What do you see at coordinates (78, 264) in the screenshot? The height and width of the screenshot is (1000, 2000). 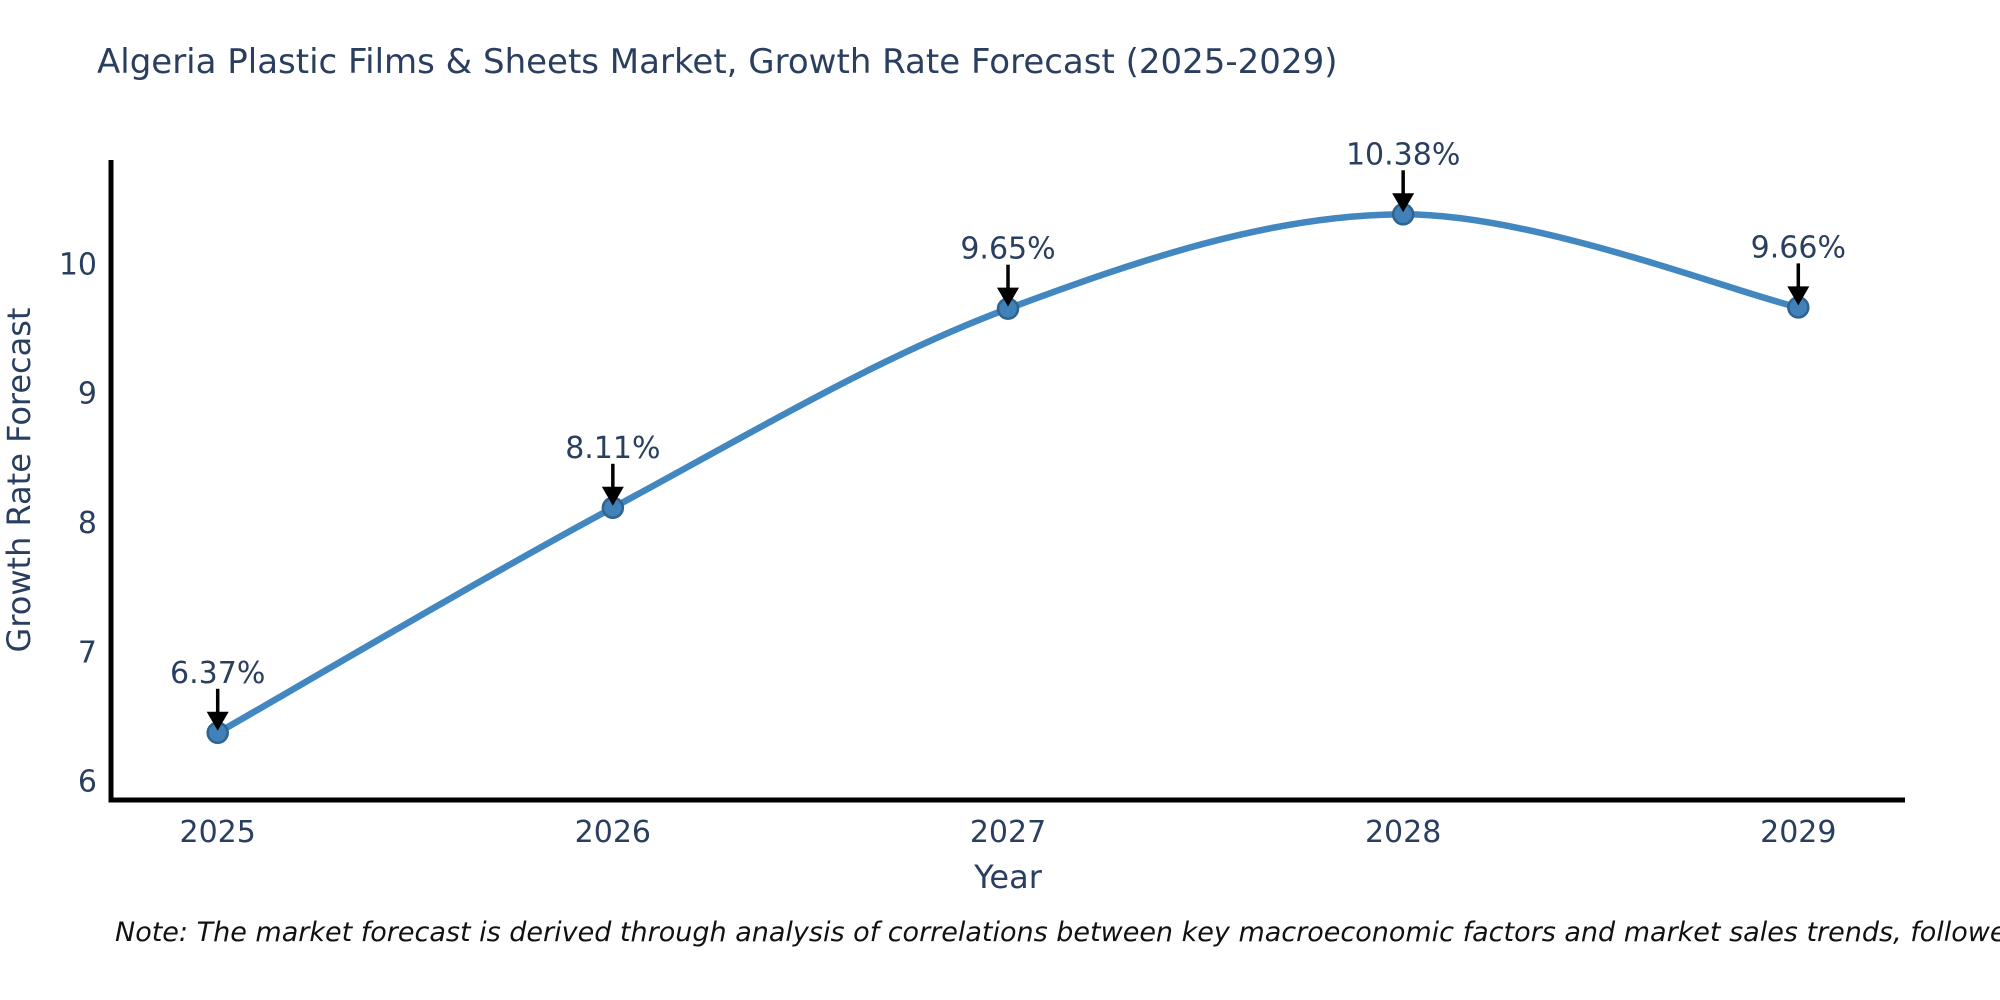 I see `y-tick-label: 10` at bounding box center [78, 264].